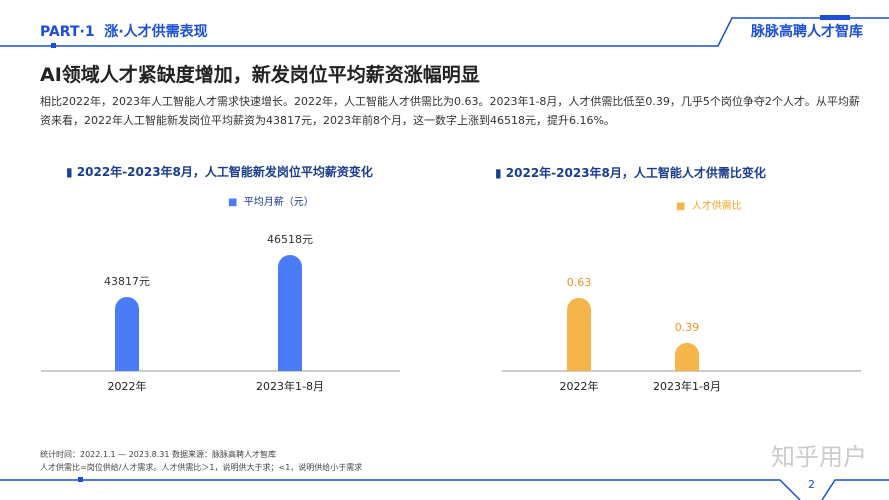  Describe the element at coordinates (687, 327) in the screenshot. I see `data-label: 0.39` at that location.